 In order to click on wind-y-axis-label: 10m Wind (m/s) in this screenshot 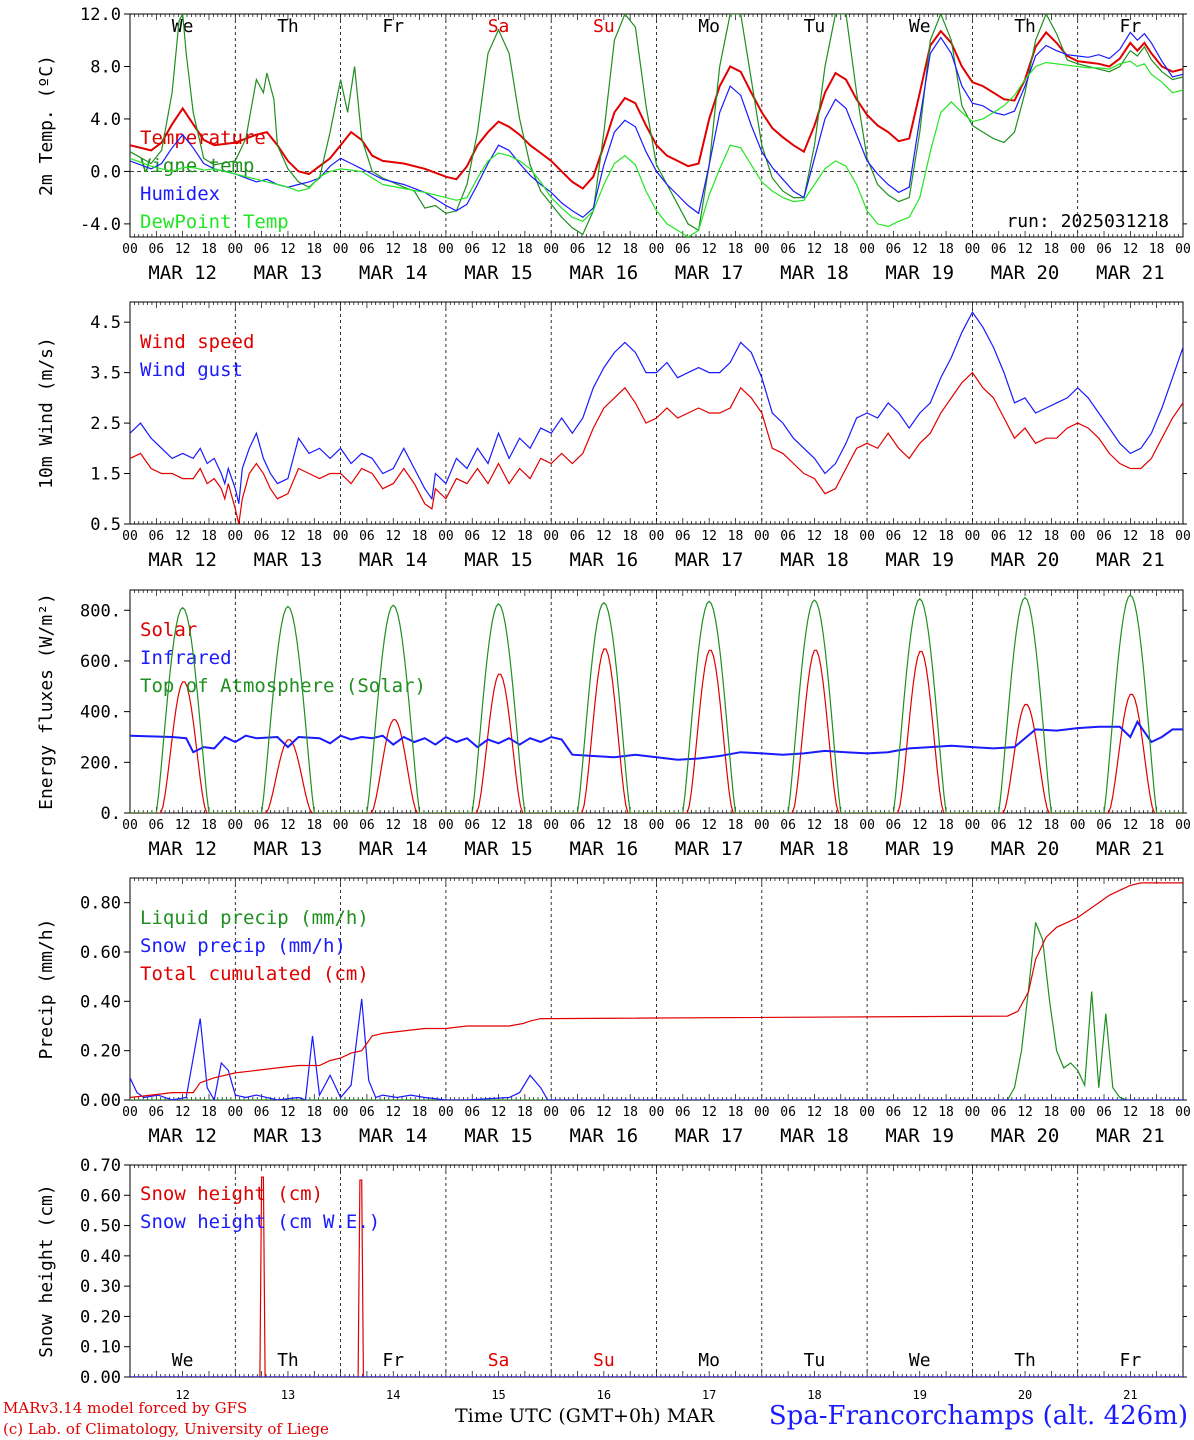, I will do `click(46, 413)`.